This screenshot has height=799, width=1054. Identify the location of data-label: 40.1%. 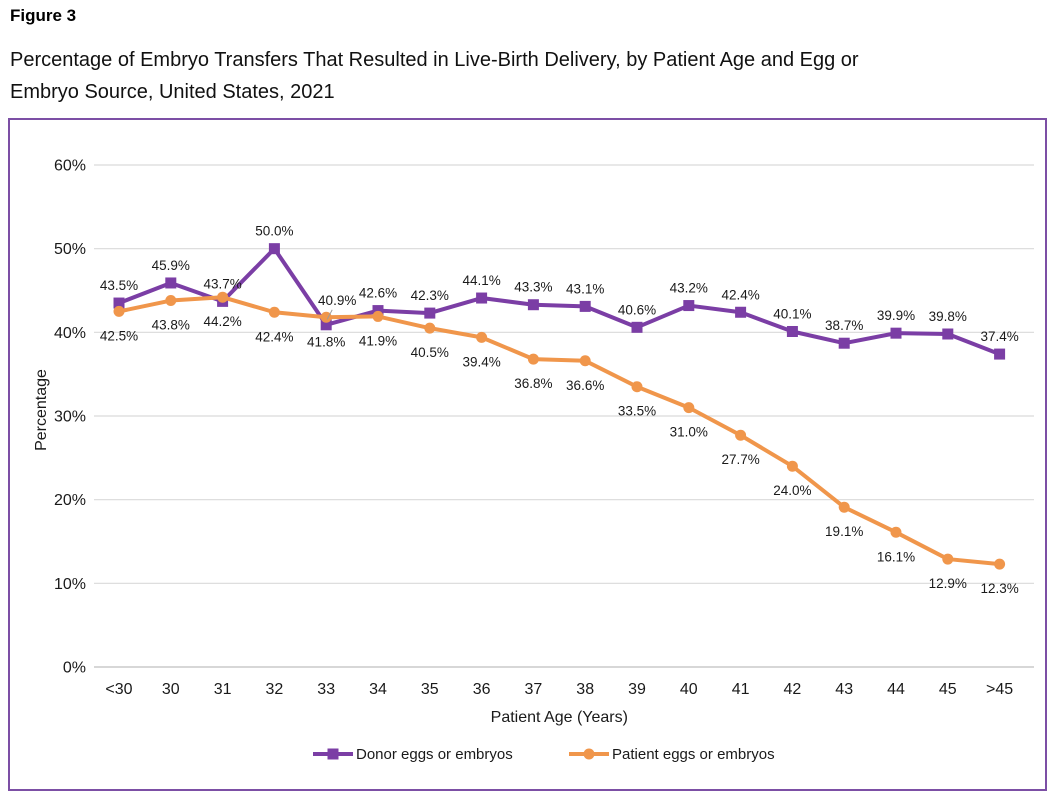
(792, 313).